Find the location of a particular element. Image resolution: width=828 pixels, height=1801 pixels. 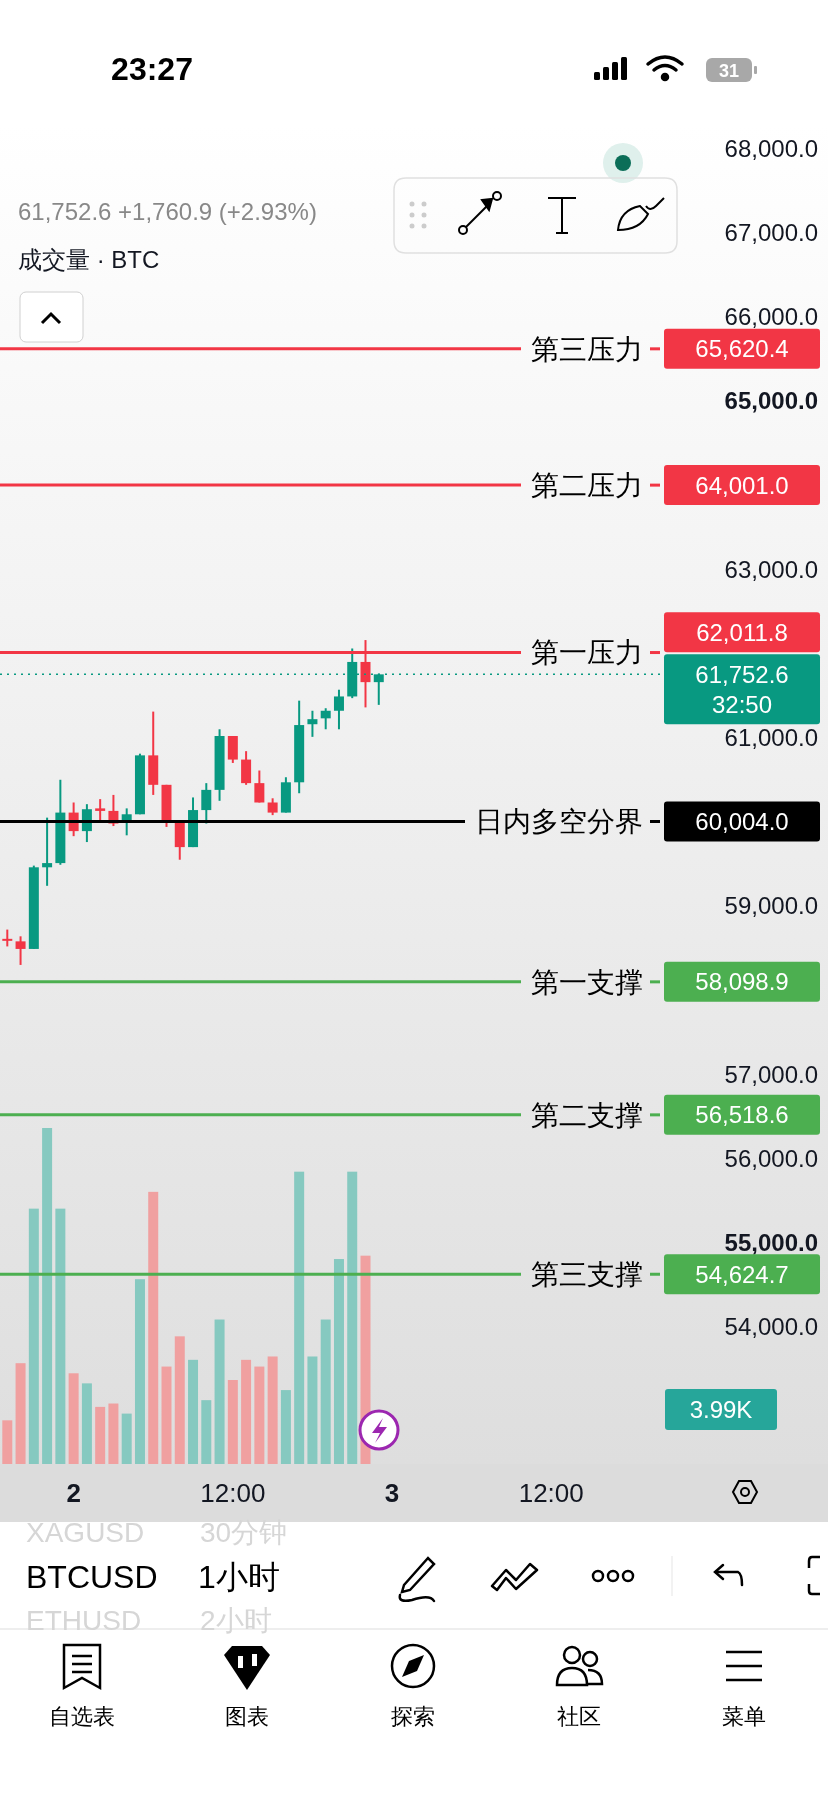

y-tick-label: 66,000.0 is located at coordinates (771, 317).